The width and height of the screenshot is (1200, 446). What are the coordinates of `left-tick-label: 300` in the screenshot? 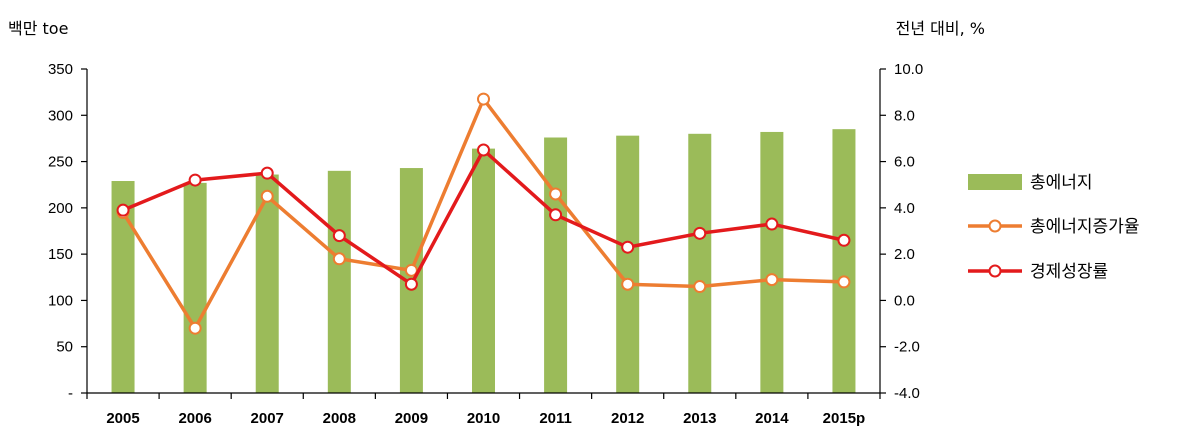 It's located at (60, 115).